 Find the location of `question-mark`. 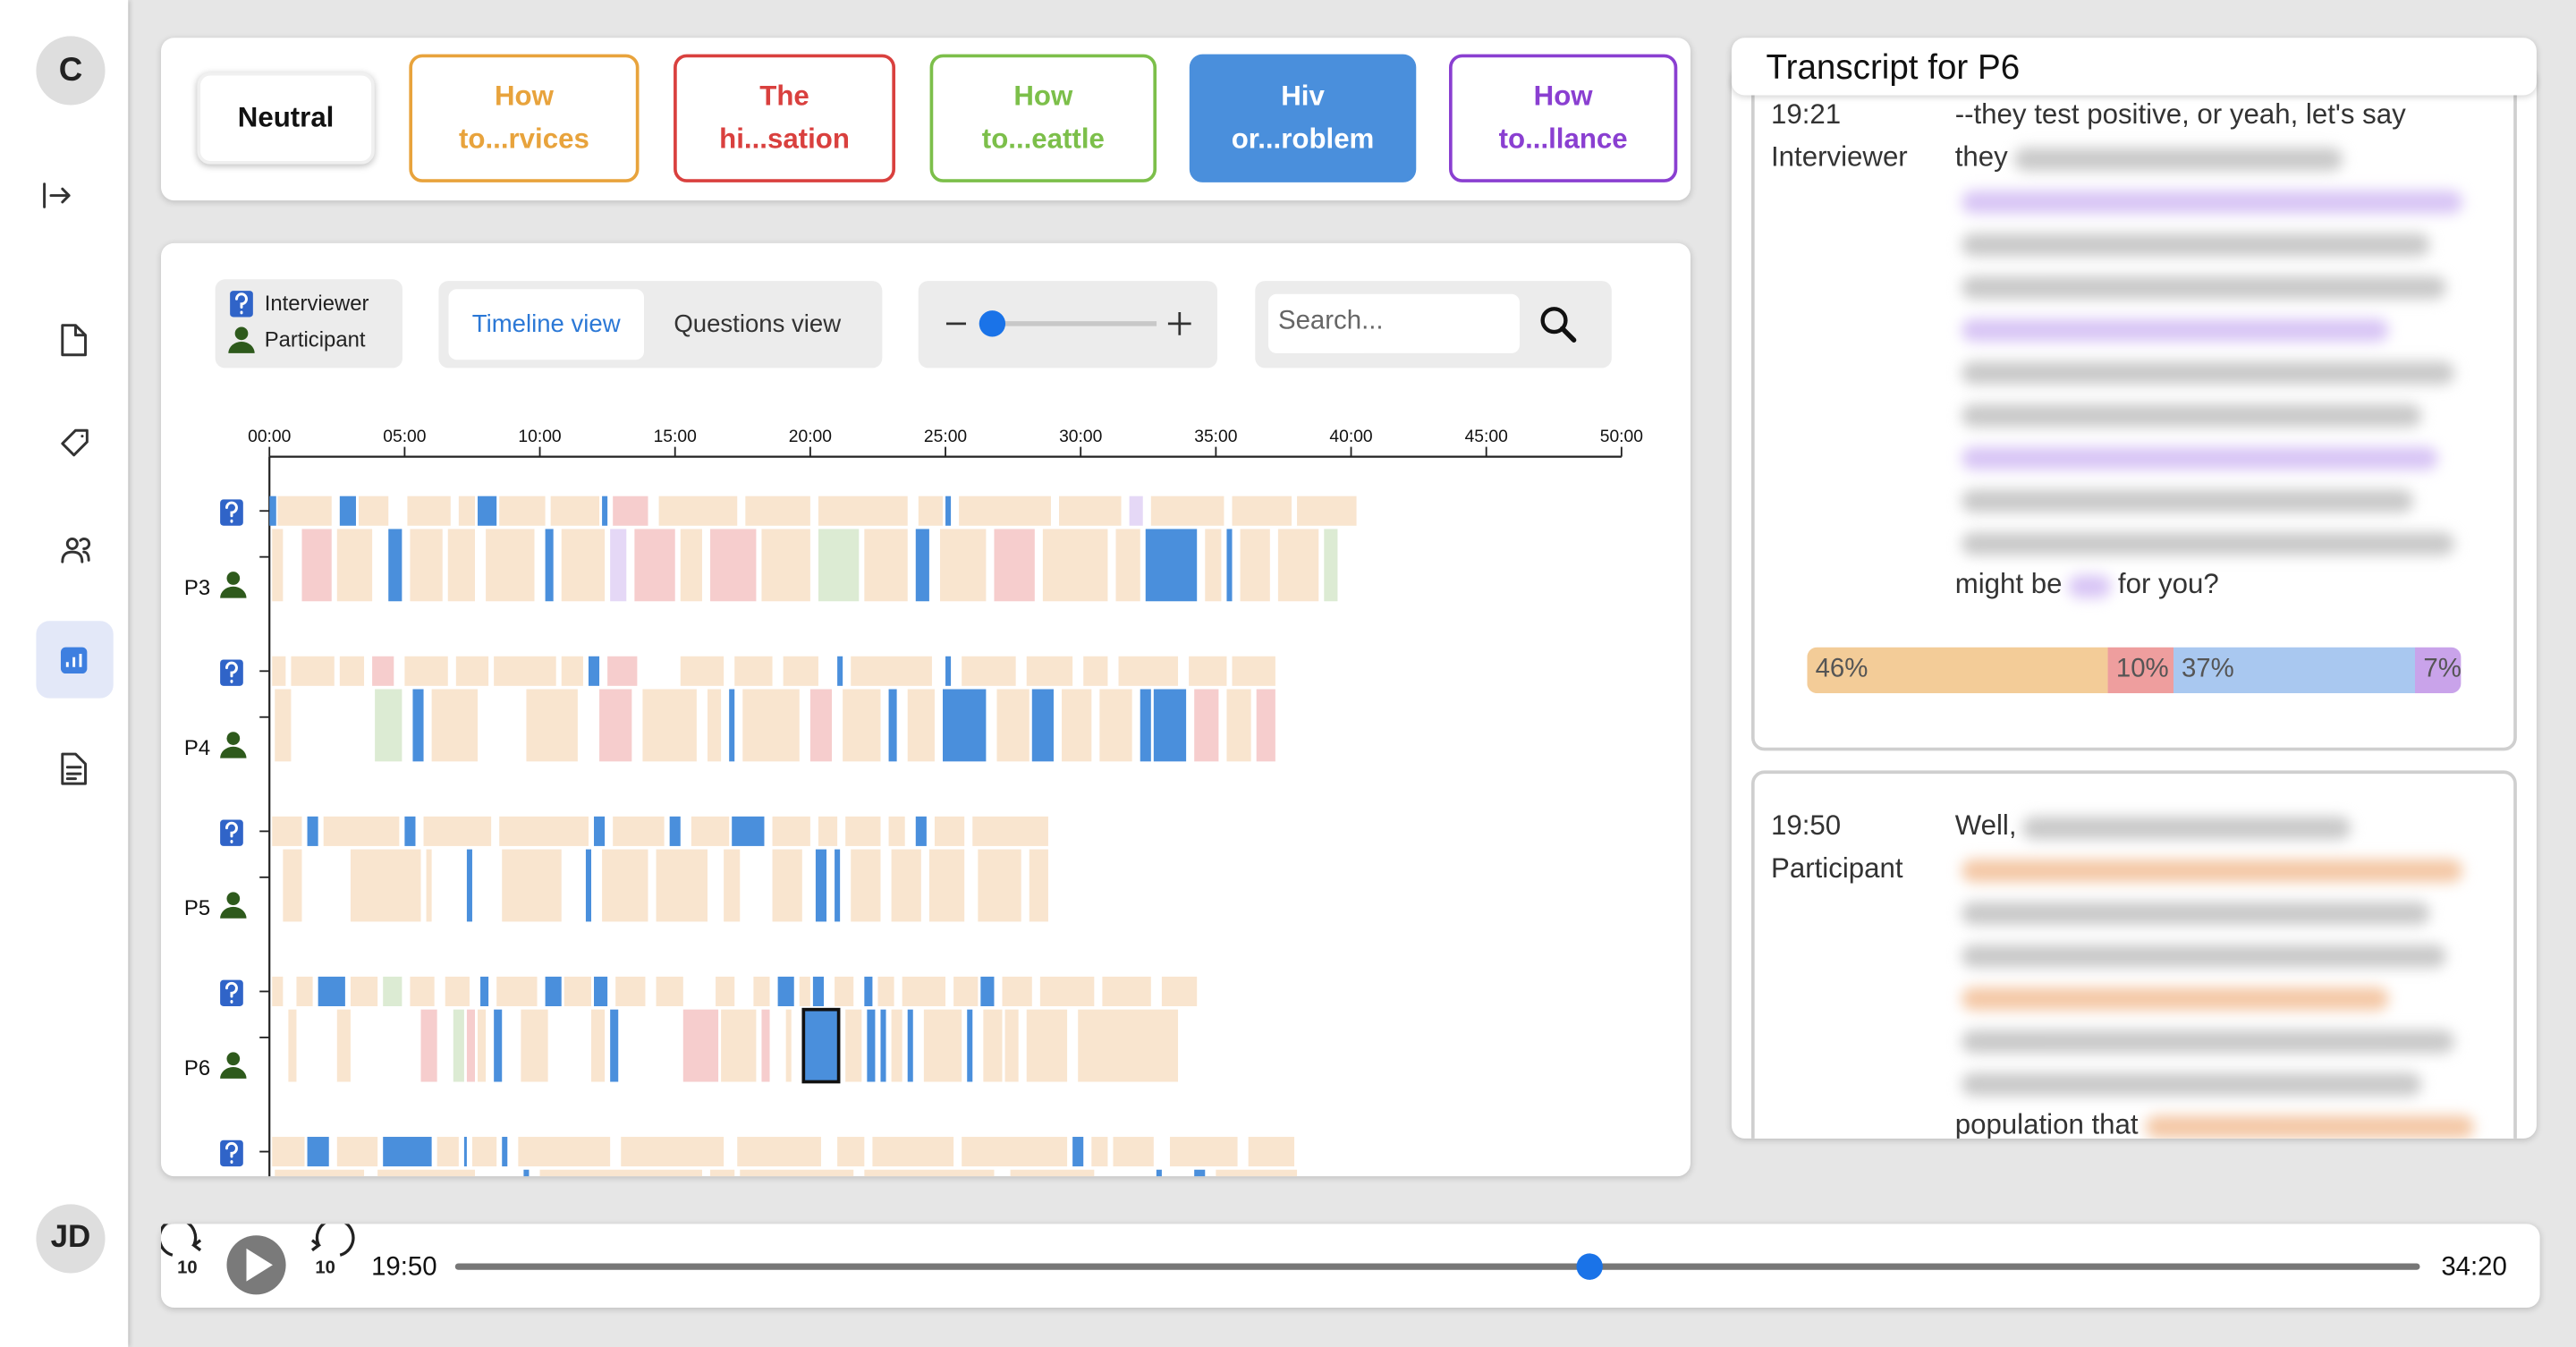

question-mark is located at coordinates (241, 303).